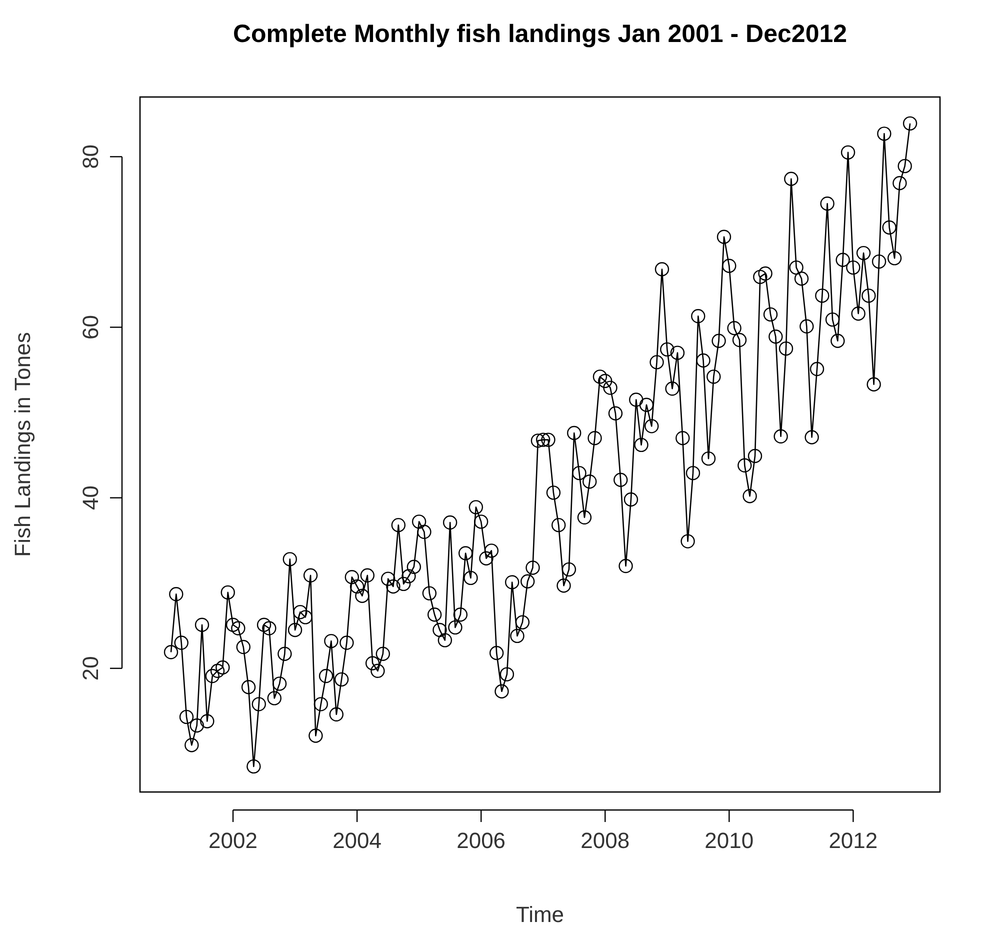 This screenshot has width=984, height=935. I want to click on y-tick-label: 60, so click(90, 327).